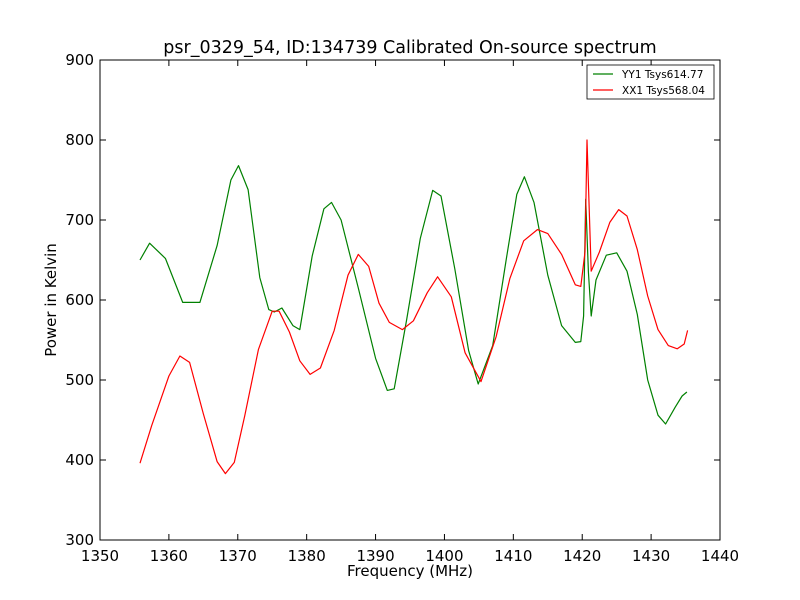 This screenshot has height=600, width=800. I want to click on x-tick-label: 1440, so click(720, 556).